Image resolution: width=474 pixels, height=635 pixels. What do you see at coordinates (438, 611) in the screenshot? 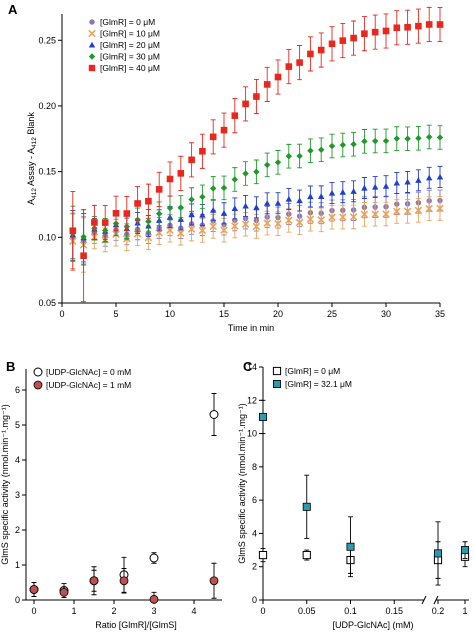
I see `x-tick-label-c: 0.2` at bounding box center [438, 611].